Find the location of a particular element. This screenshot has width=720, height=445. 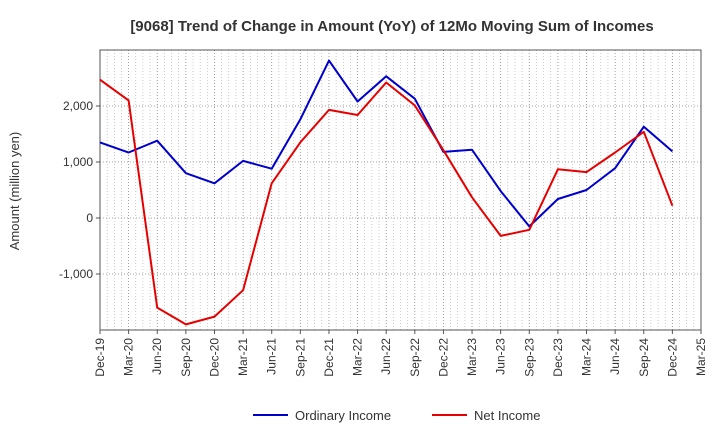

legend-label: Ordinary Income is located at coordinates (343, 415).